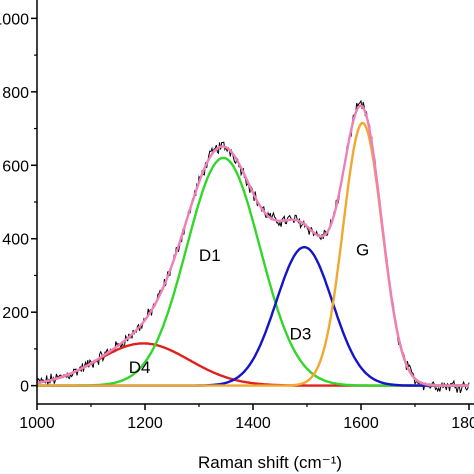  What do you see at coordinates (37, 423) in the screenshot?
I see `x-tick-label: 1000` at bounding box center [37, 423].